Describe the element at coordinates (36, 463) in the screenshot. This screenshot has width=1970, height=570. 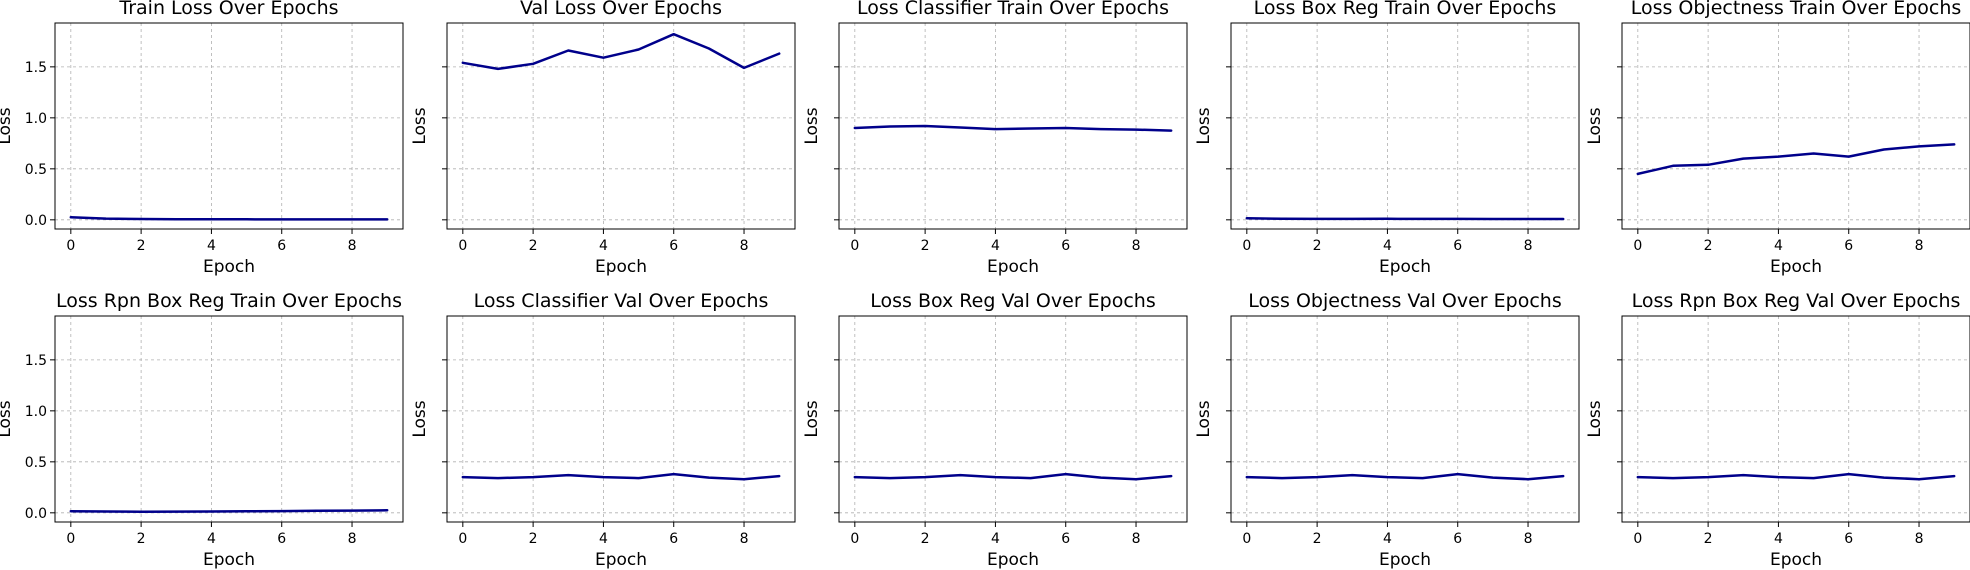
I see `y-tick-label: 0.5` at that location.